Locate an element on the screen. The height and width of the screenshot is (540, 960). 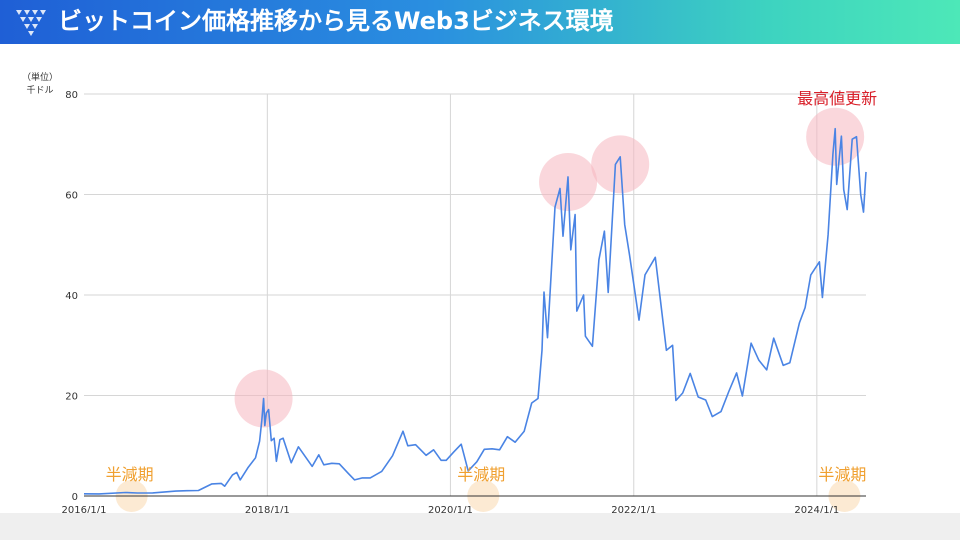
y-tick-label: 20 is located at coordinates (71, 397).